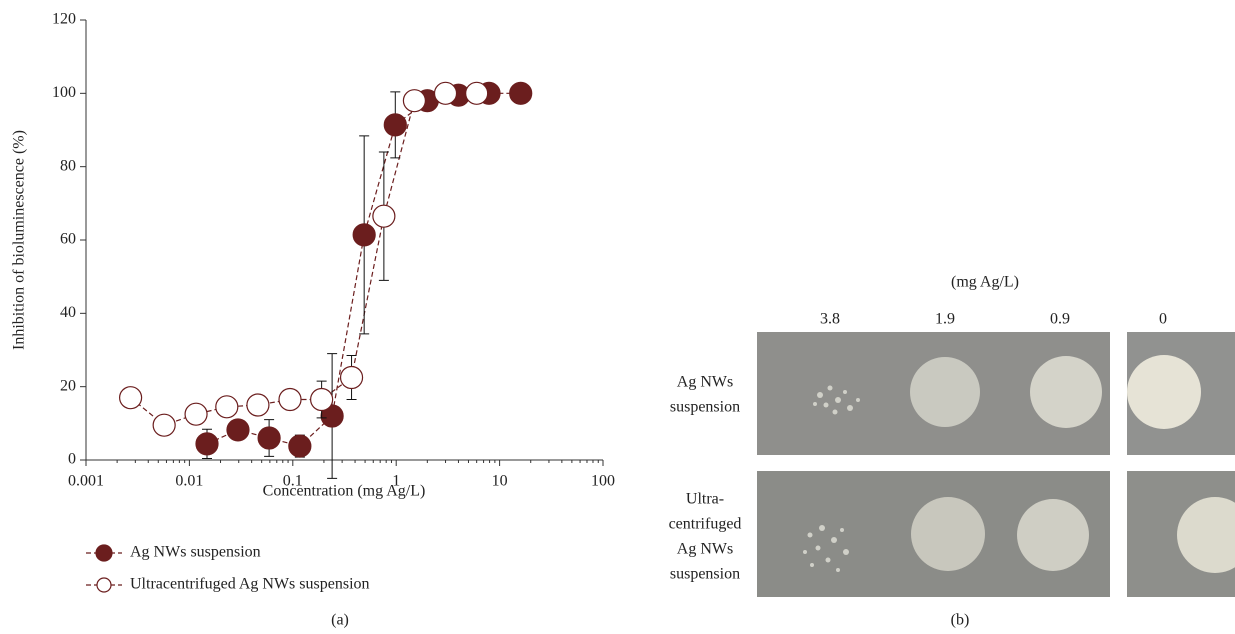 This screenshot has width=1235, height=634. Describe the element at coordinates (86, 481) in the screenshot. I see `x-tick-label: 0.001` at that location.